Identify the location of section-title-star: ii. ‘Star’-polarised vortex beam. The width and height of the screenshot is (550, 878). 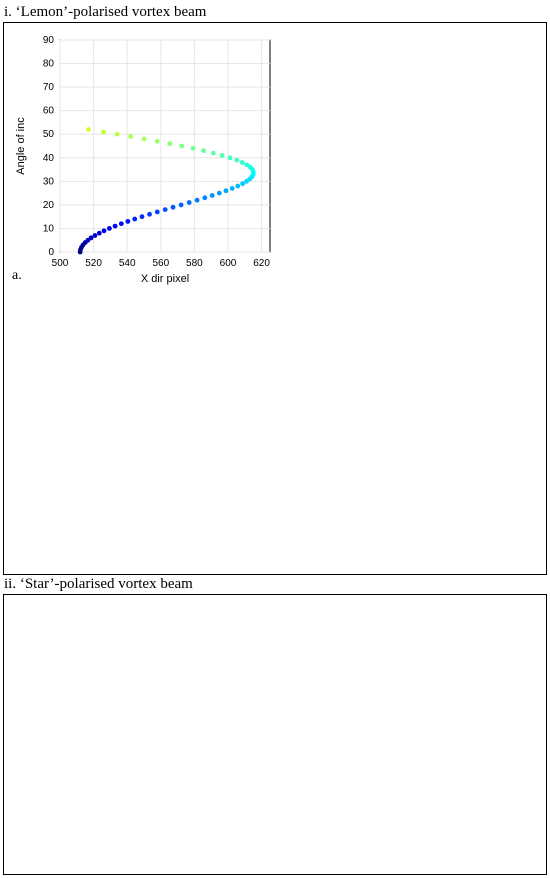
(98, 584).